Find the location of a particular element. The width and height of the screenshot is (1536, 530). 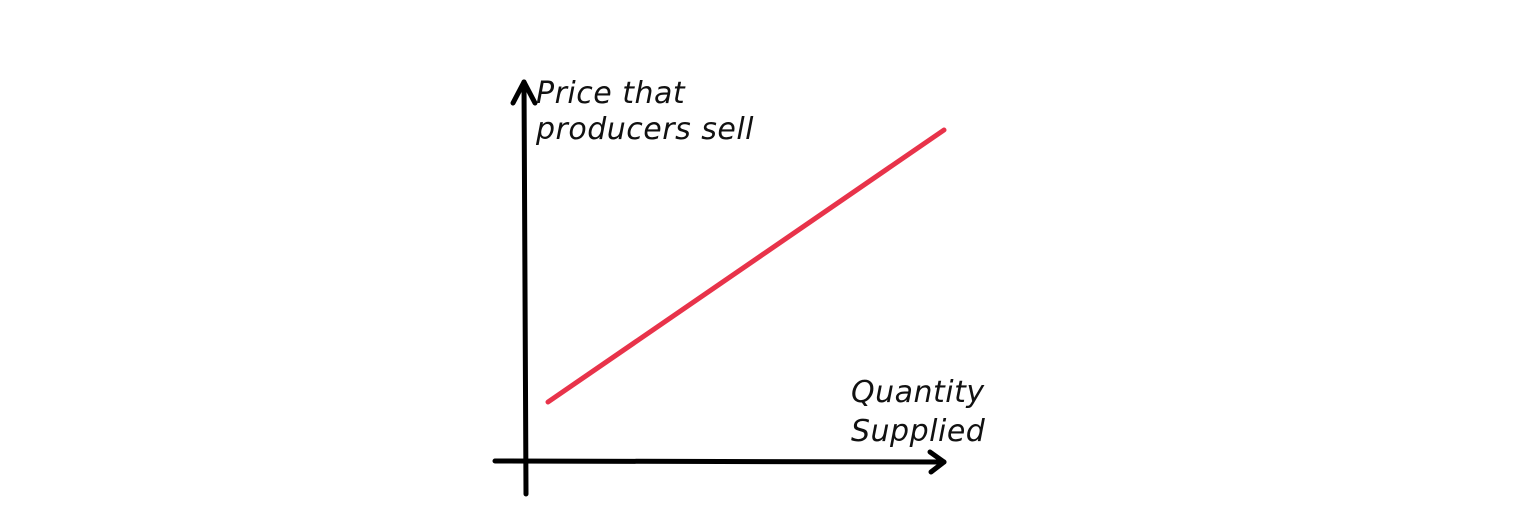

y-axis-label: Price that producers sell is located at coordinates (644, 111).